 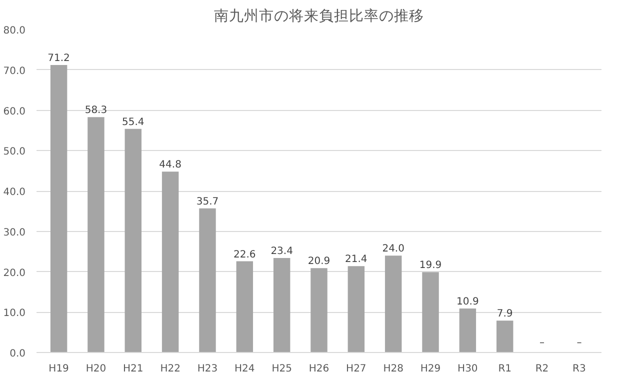 What do you see at coordinates (319, 369) in the screenshot?
I see `x-tick-label: H26` at bounding box center [319, 369].